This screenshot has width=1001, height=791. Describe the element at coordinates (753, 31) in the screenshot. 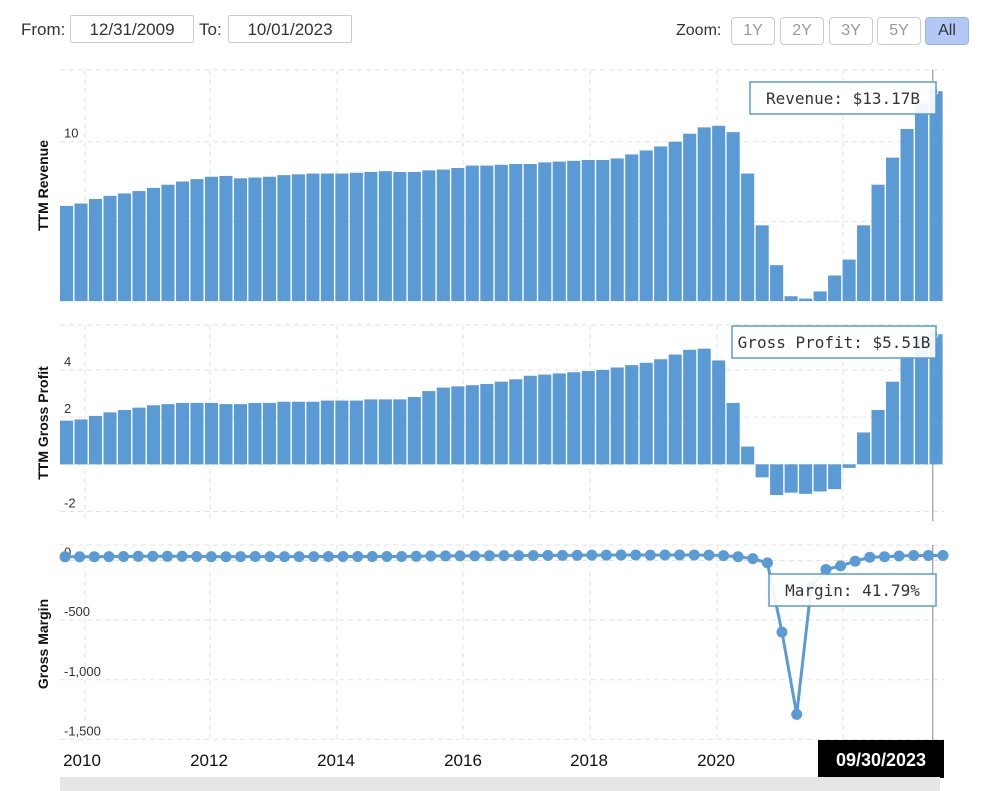

I see `zoom-1y-button: 1Y` at that location.